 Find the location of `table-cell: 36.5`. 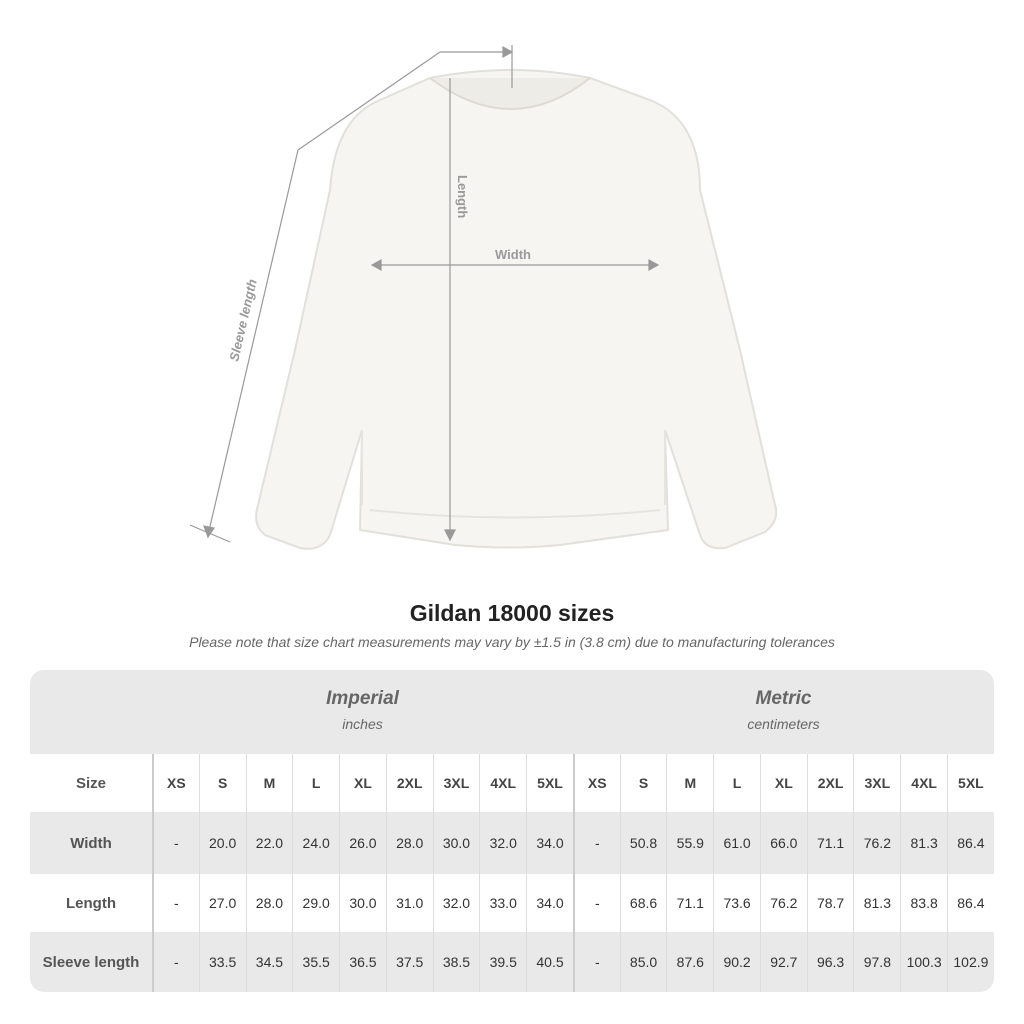

table-cell: 36.5 is located at coordinates (362, 962).